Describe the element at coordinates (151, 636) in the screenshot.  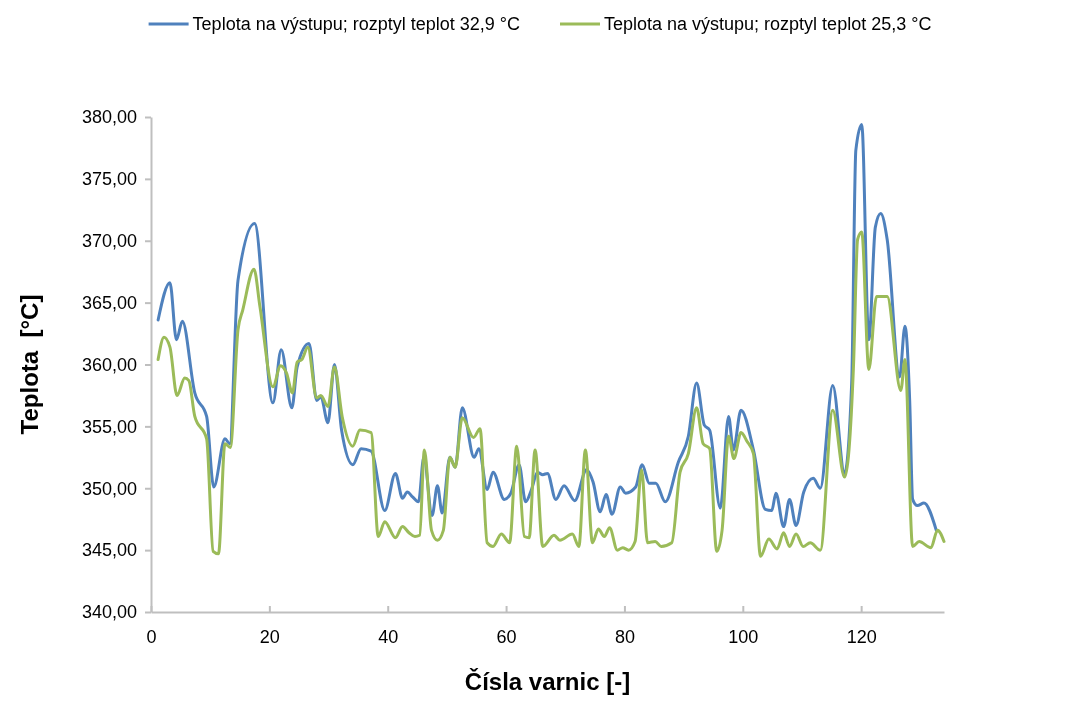
I see `x-tick-label: 0` at that location.